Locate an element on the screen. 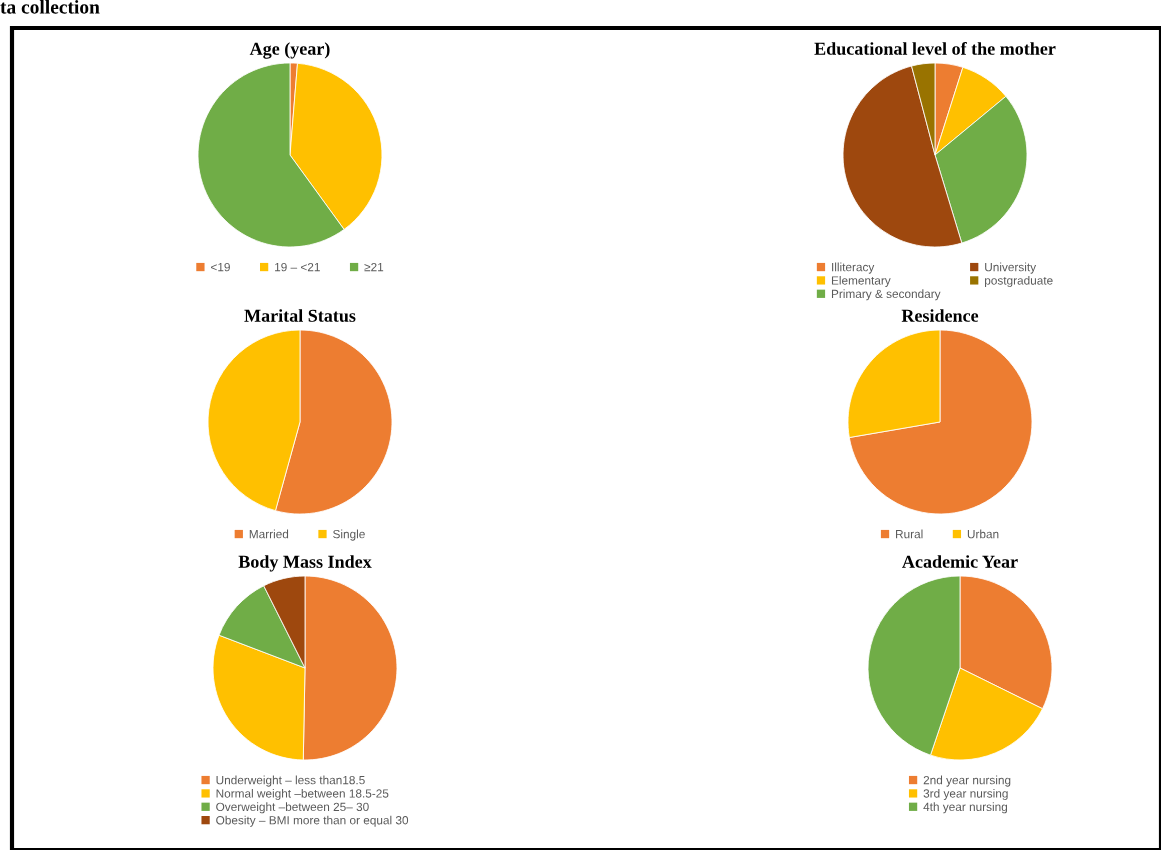 The image size is (1161, 850). legend-label: 19 – <21 is located at coordinates (297, 267).